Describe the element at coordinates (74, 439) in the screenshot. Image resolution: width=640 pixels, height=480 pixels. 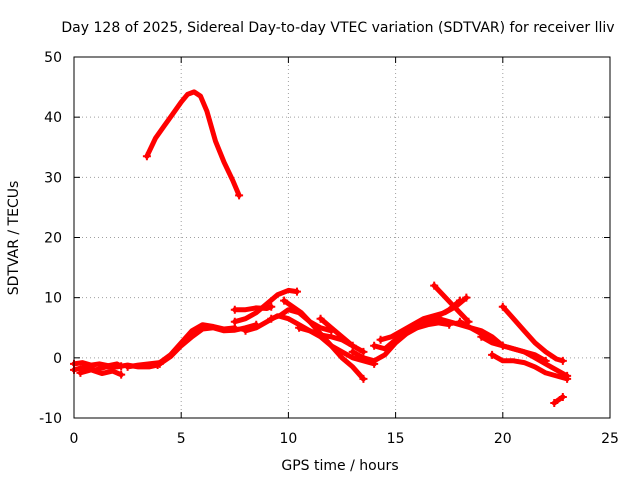
I see `x-tick-label: 0` at that location.